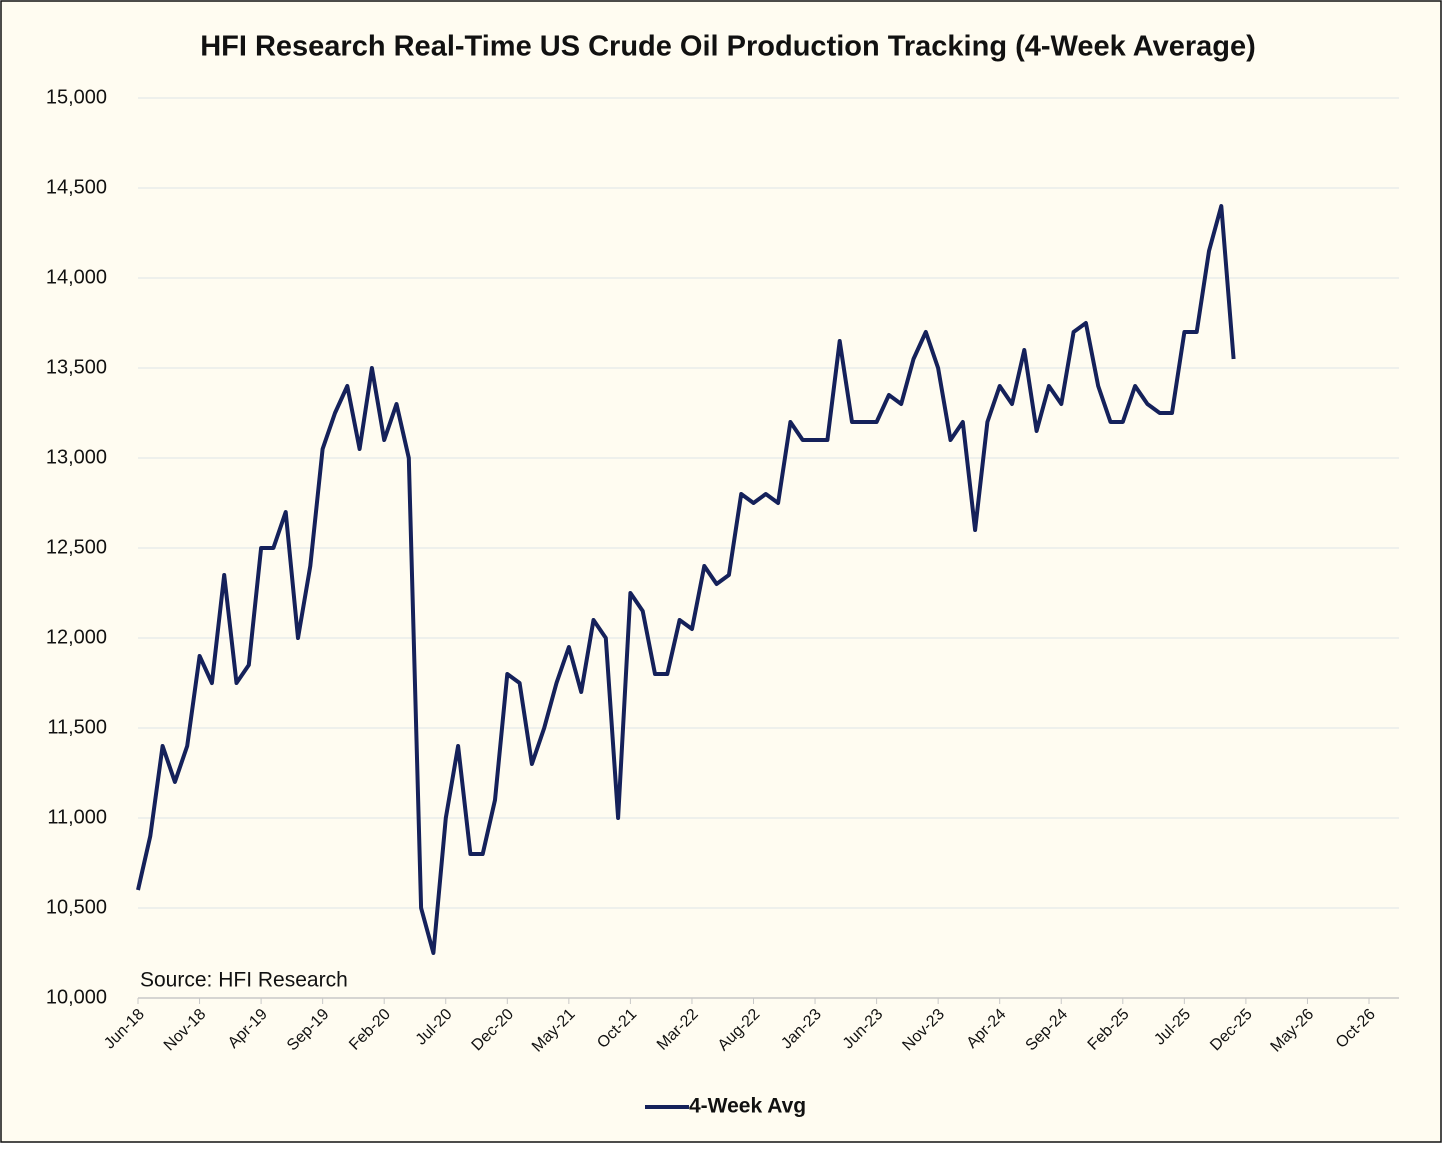 Image resolution: width=1456 pixels, height=1159 pixels. What do you see at coordinates (76, 907) in the screenshot?
I see `y-tick-label: 10,500` at bounding box center [76, 907].